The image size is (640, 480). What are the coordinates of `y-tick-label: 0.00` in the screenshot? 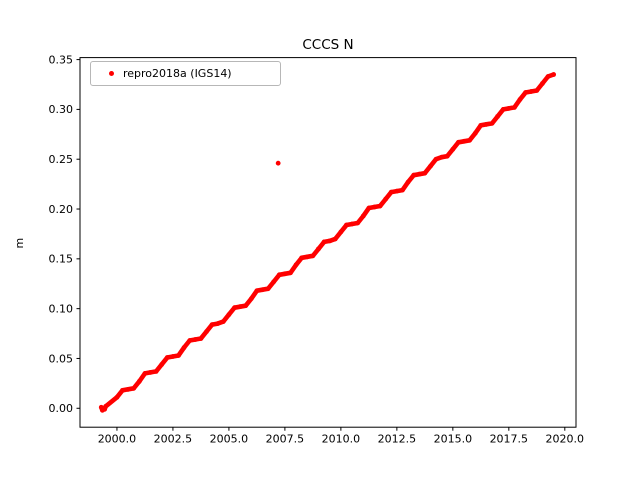 It's located at (61, 408).